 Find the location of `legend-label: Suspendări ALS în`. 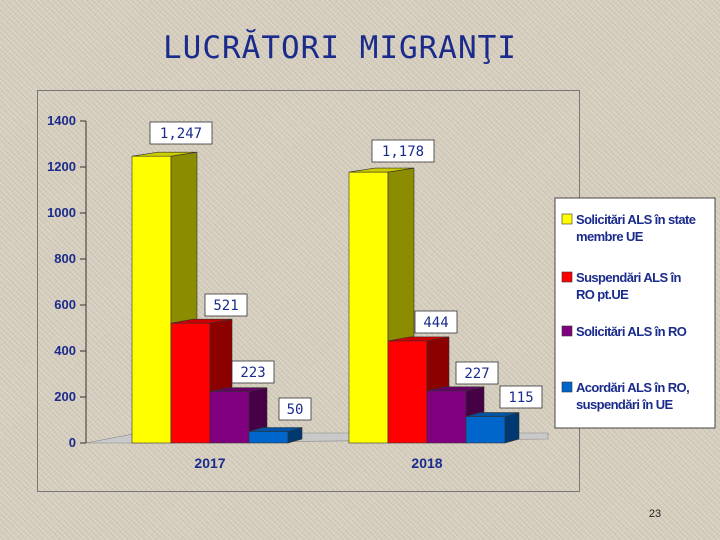

legend-label: Suspendări ALS în is located at coordinates (629, 277).